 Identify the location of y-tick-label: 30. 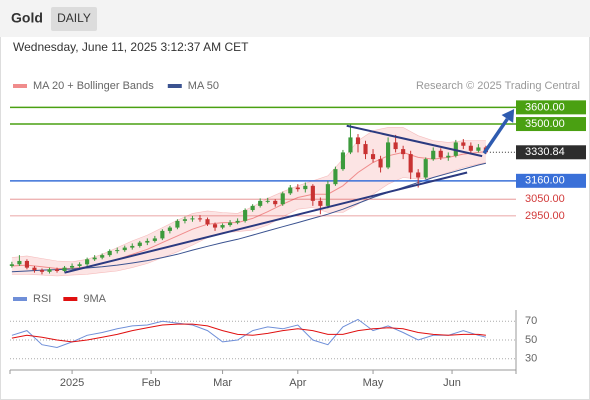
(531, 359).